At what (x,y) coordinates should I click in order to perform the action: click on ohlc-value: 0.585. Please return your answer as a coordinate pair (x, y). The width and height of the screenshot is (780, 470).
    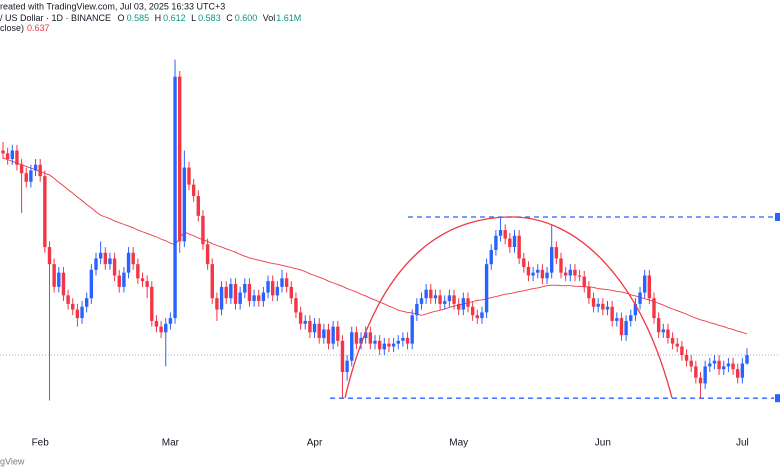
    Looking at the image, I should click on (138, 18).